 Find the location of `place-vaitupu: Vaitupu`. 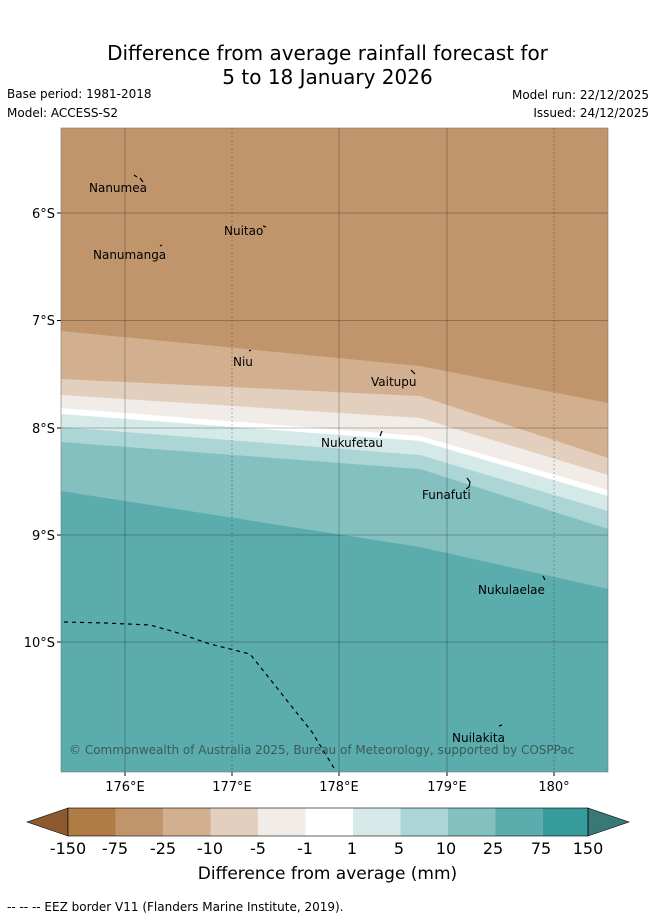

place-vaitupu: Vaitupu is located at coordinates (394, 382).